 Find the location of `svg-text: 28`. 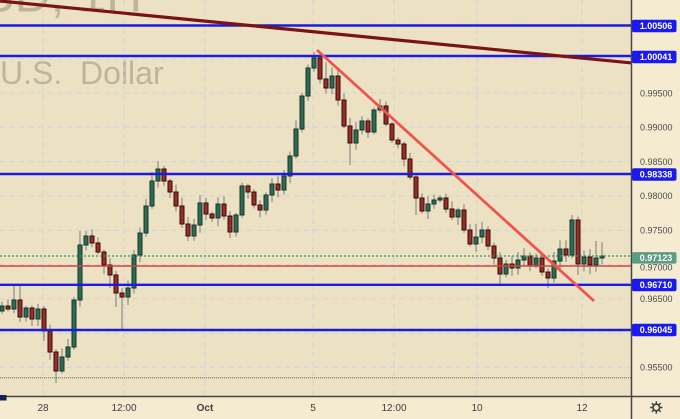

svg-text: 28 is located at coordinates (43, 408).